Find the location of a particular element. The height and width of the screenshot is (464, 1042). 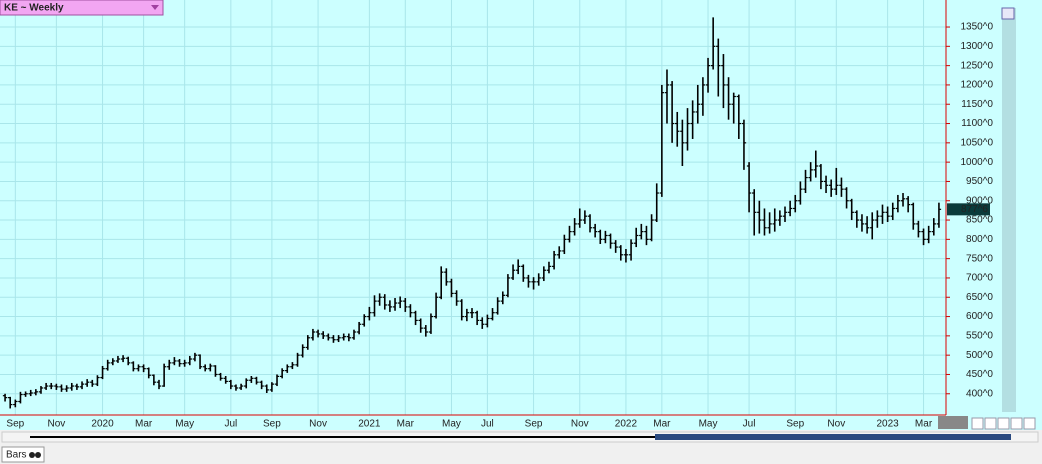

last-price-label: 877^6 is located at coordinates (974, 209).